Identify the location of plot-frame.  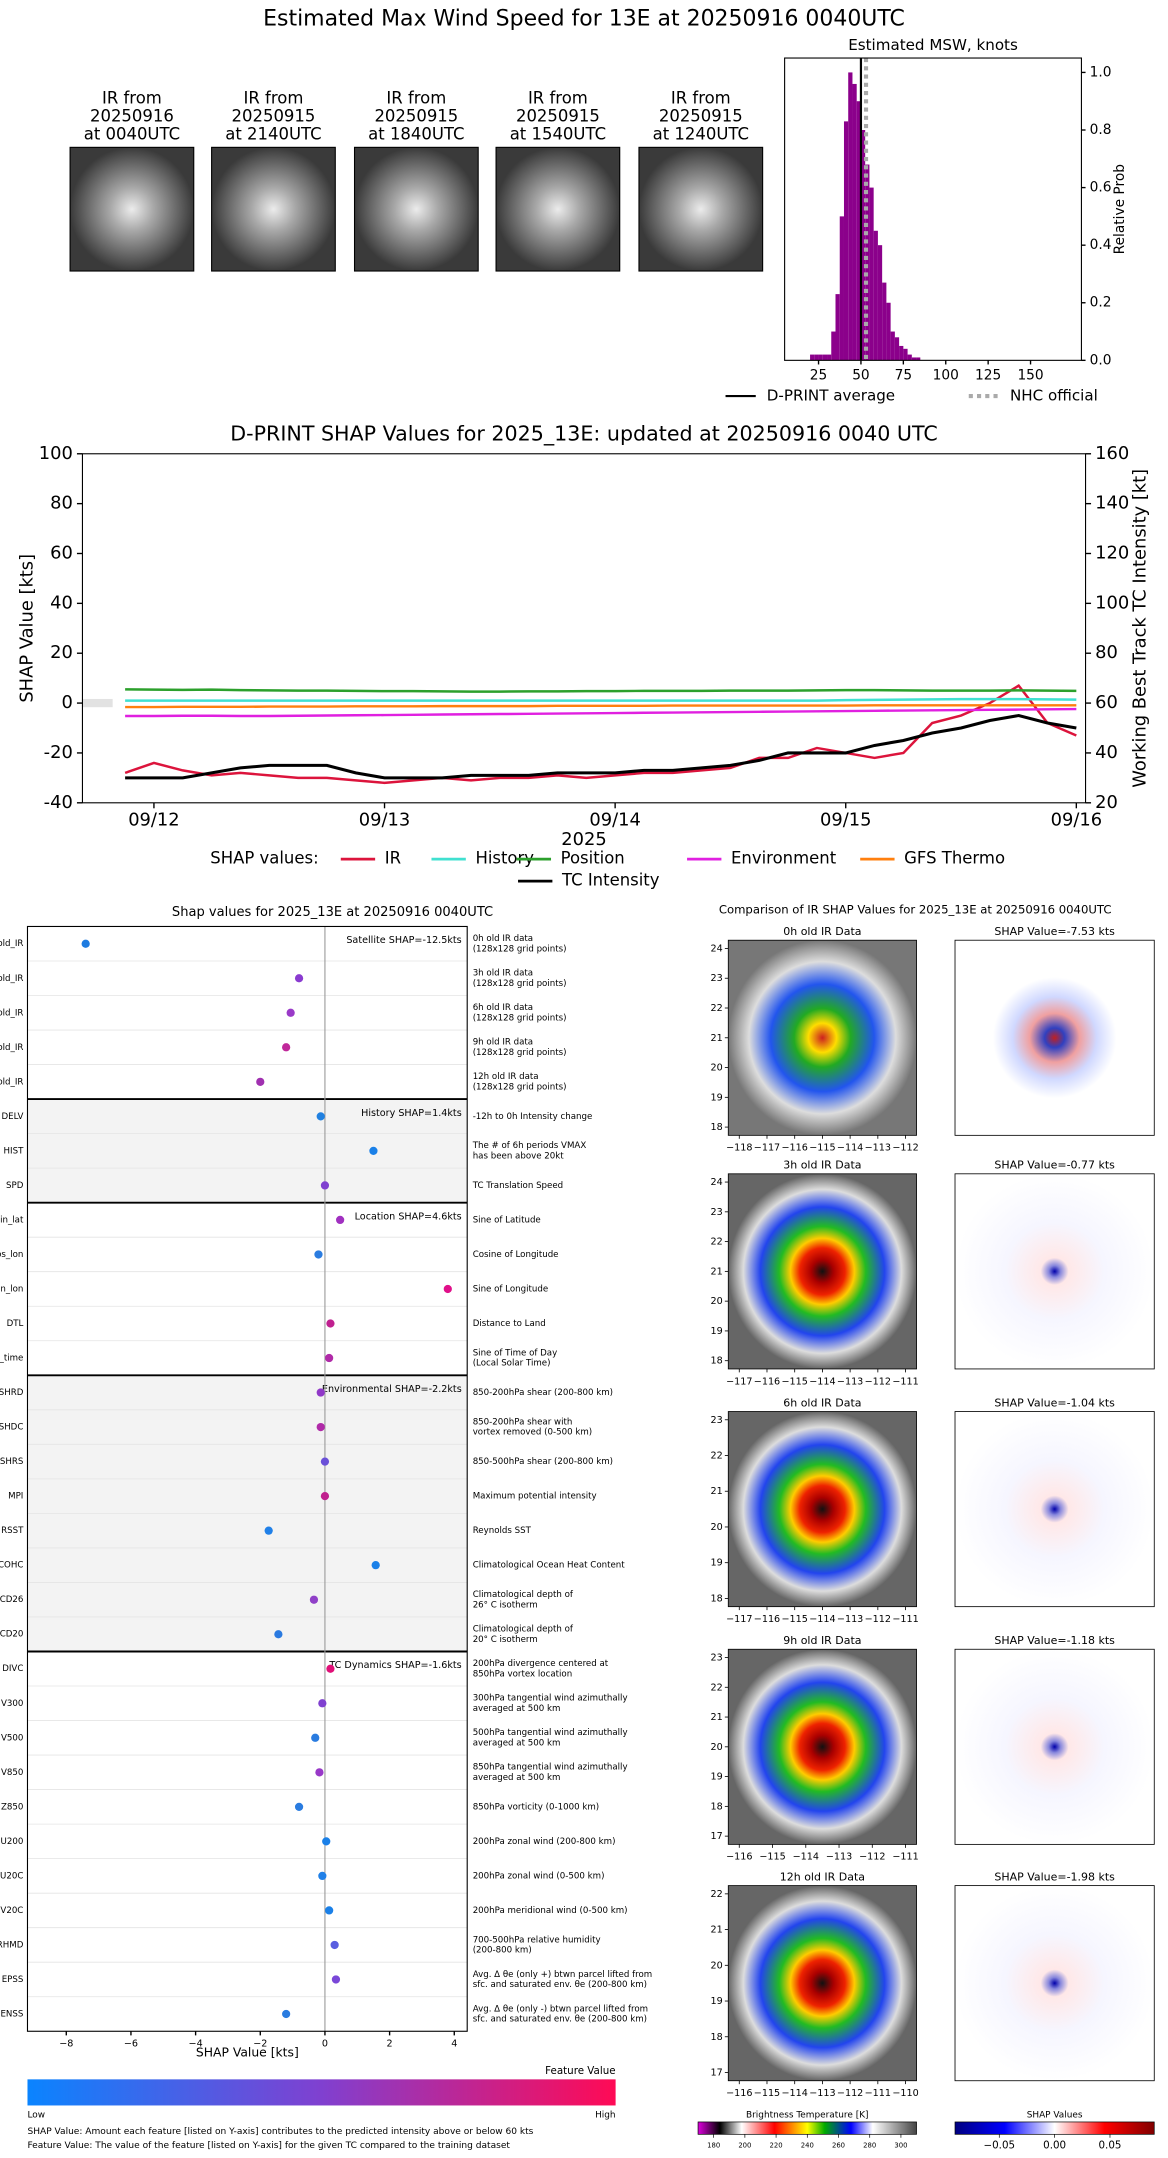
(584, 628).